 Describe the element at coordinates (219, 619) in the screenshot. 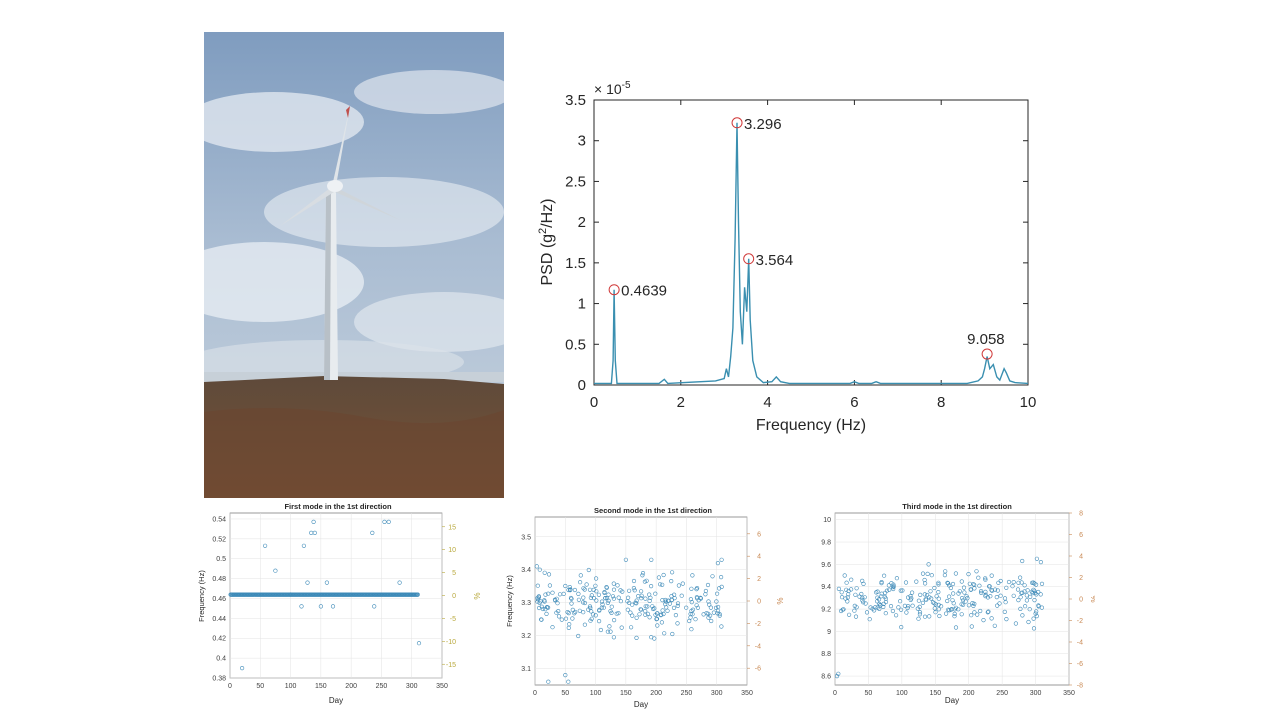

I see `mode1-y-tick-label: 0.44` at that location.